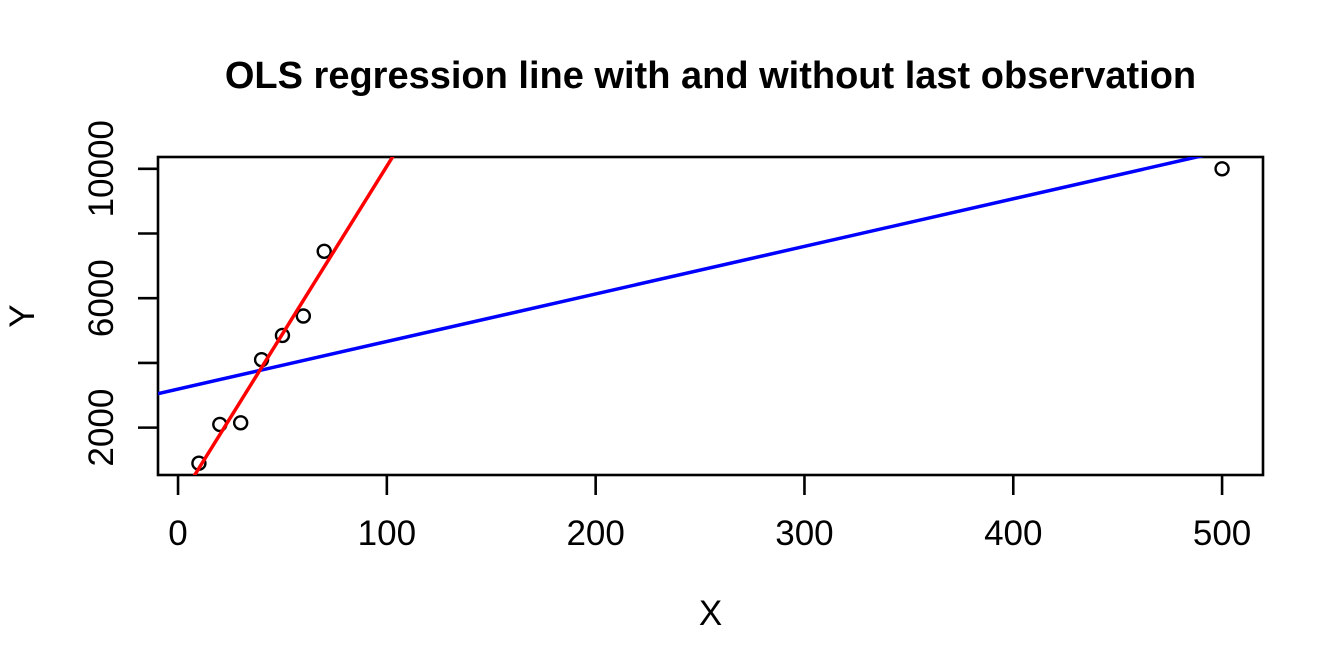 The image size is (1344, 672). Describe the element at coordinates (101, 298) in the screenshot. I see `y-axis-tick-label: 6000` at that location.